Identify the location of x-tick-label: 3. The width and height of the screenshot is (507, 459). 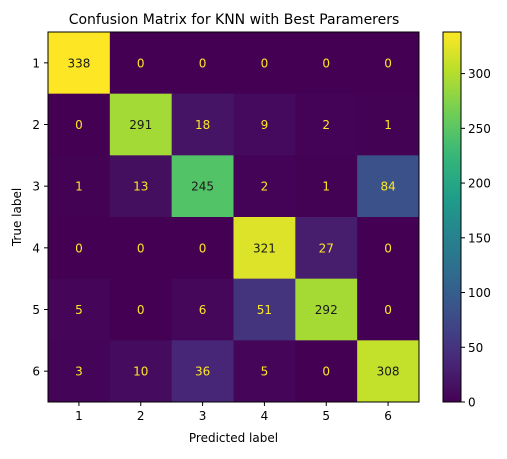
(203, 416).